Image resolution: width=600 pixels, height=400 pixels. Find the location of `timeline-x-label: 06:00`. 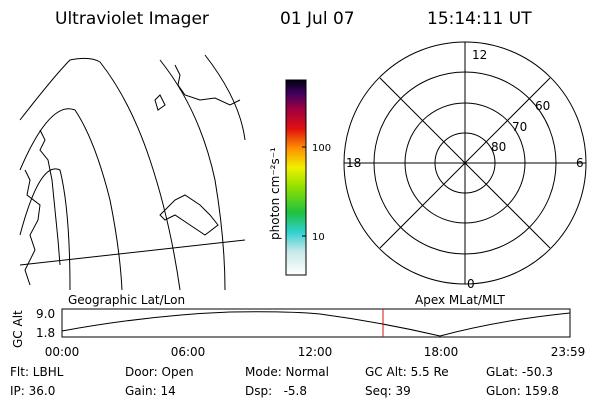

timeline-x-label: 06:00 is located at coordinates (188, 352).